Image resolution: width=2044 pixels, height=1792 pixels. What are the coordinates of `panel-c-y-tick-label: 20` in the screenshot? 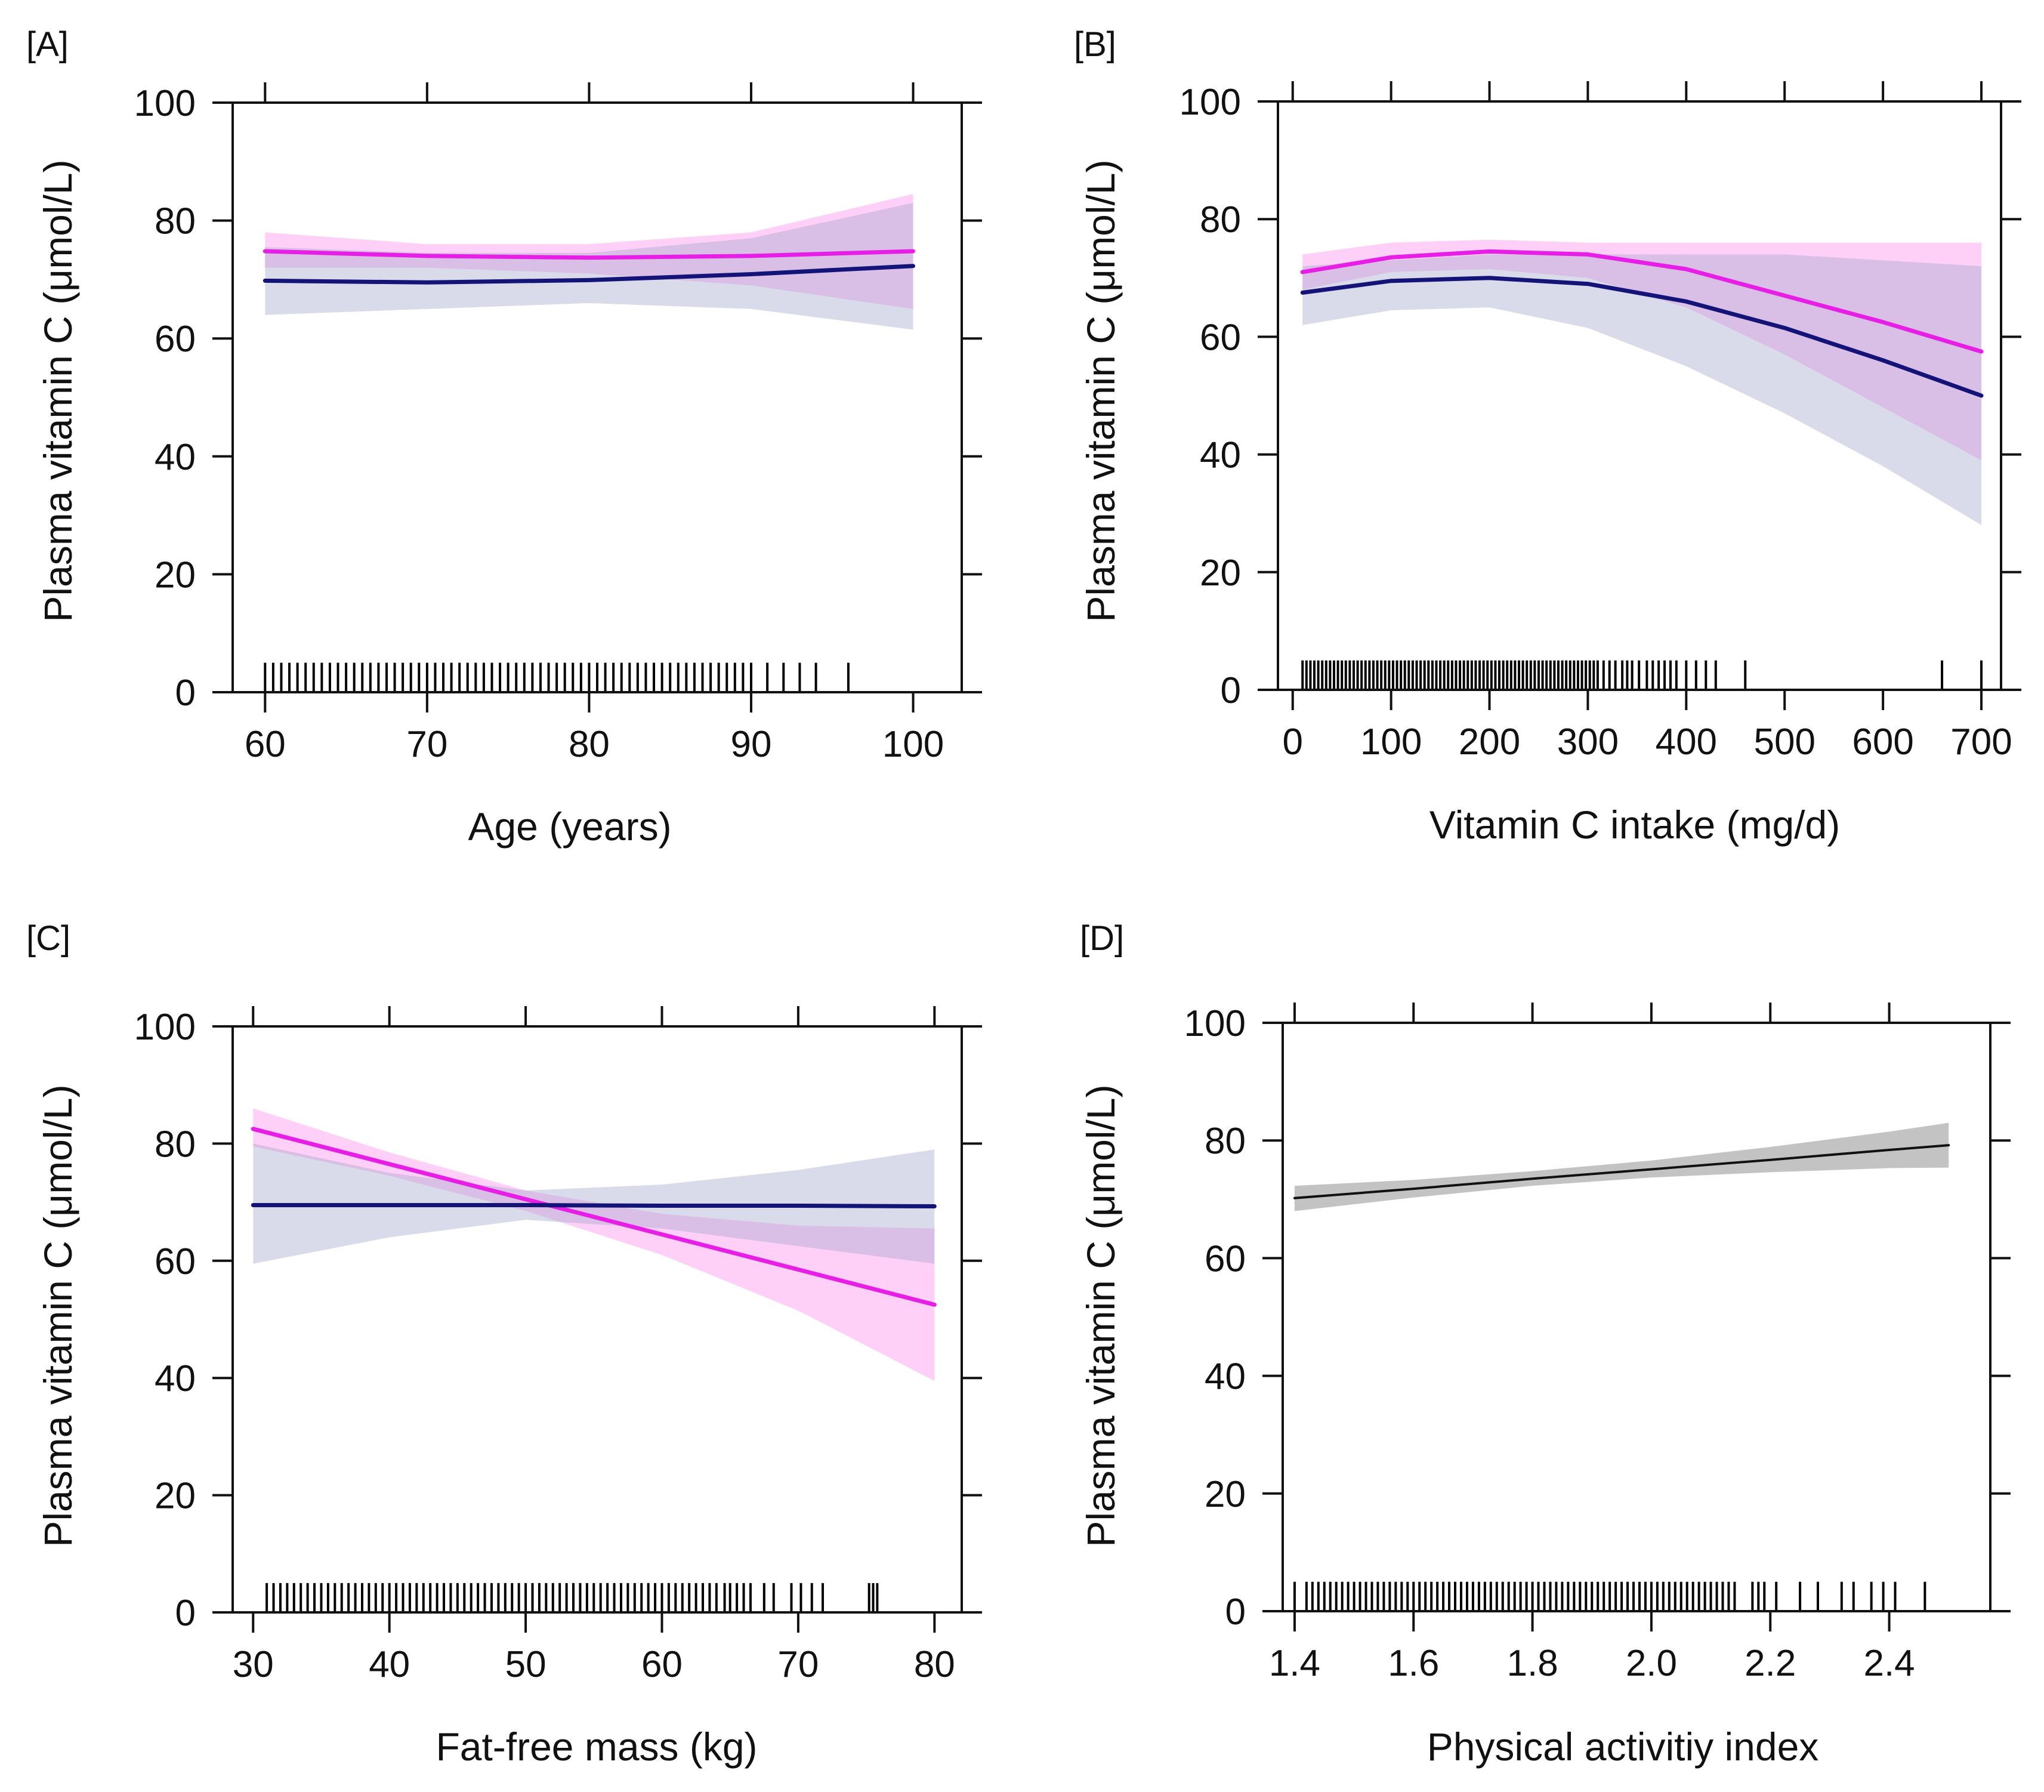 It's located at (175, 1496).